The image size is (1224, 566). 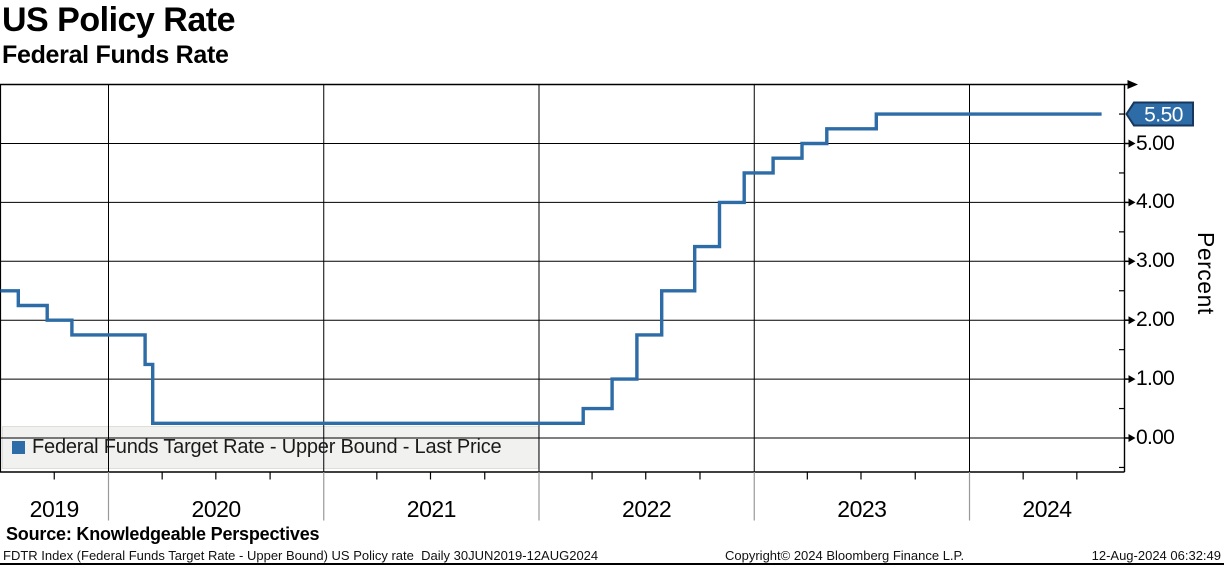 What do you see at coordinates (1155, 202) in the screenshot?
I see `y-axis-tick-label: 4.00` at bounding box center [1155, 202].